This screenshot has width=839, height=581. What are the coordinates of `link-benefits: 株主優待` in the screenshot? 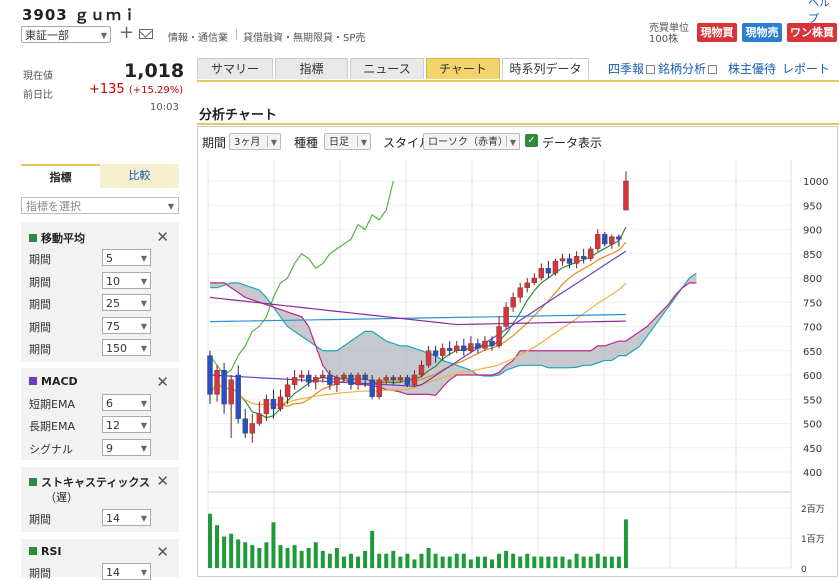 It's located at (752, 69).